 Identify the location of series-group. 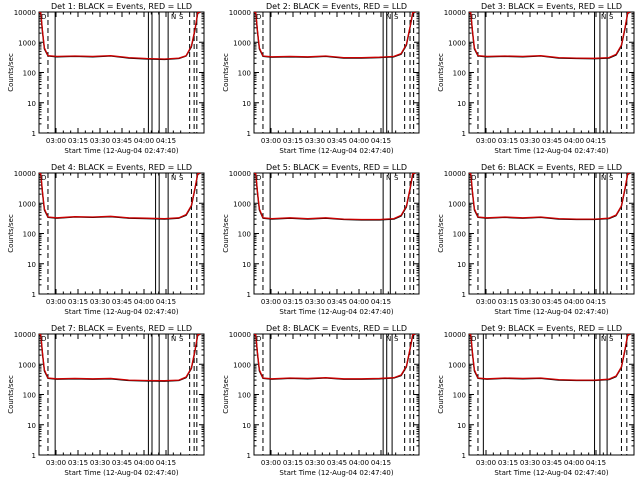
(335, 197).